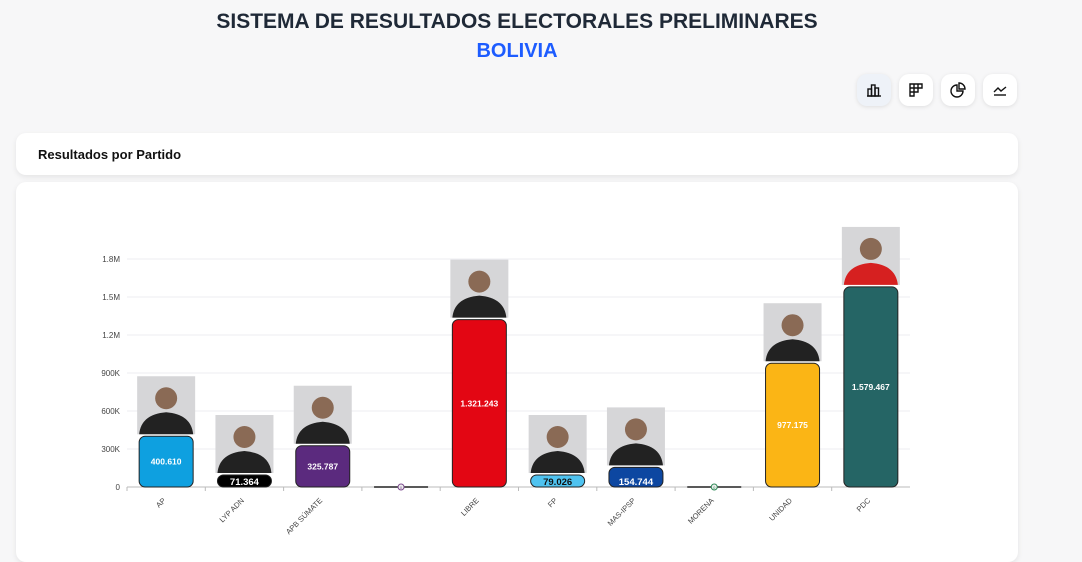 The image size is (1082, 562). What do you see at coordinates (636, 482) in the screenshot?
I see `data-label: 154.744` at bounding box center [636, 482].